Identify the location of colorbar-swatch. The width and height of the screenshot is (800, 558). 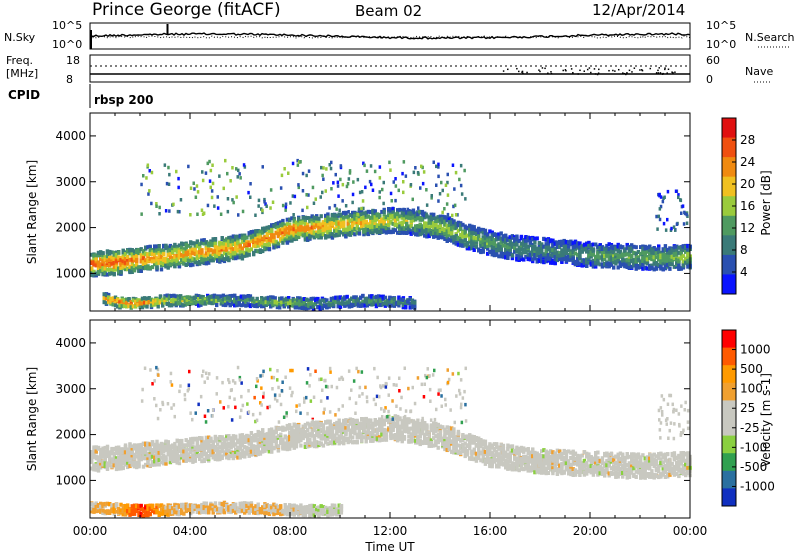
(729, 284).